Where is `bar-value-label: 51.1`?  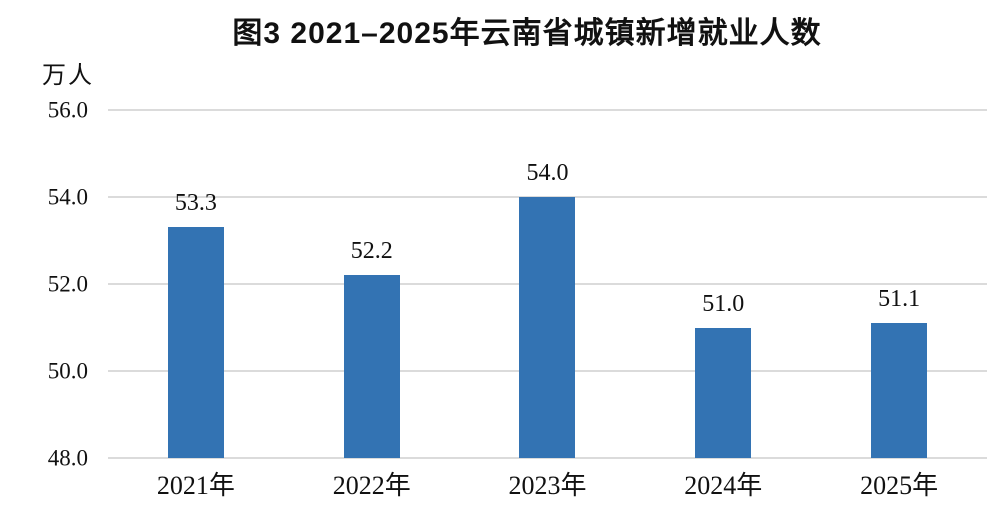 bar-value-label: 51.1 is located at coordinates (899, 299).